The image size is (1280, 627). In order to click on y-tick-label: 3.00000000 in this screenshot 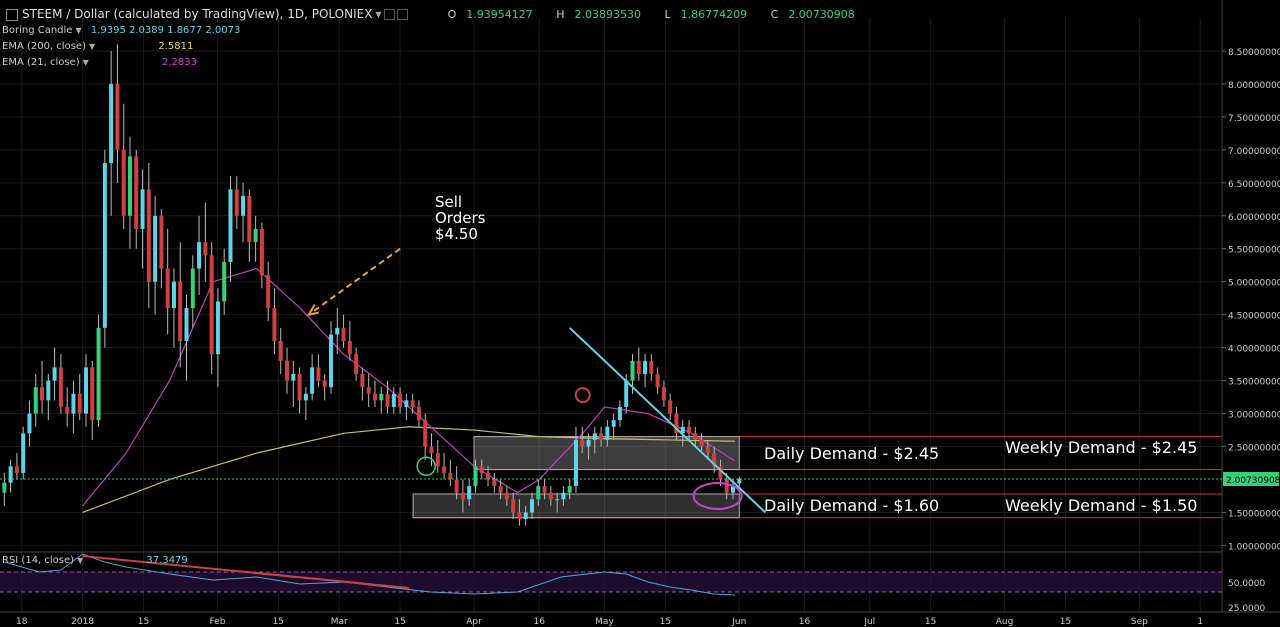, I will do `click(1254, 416)`.